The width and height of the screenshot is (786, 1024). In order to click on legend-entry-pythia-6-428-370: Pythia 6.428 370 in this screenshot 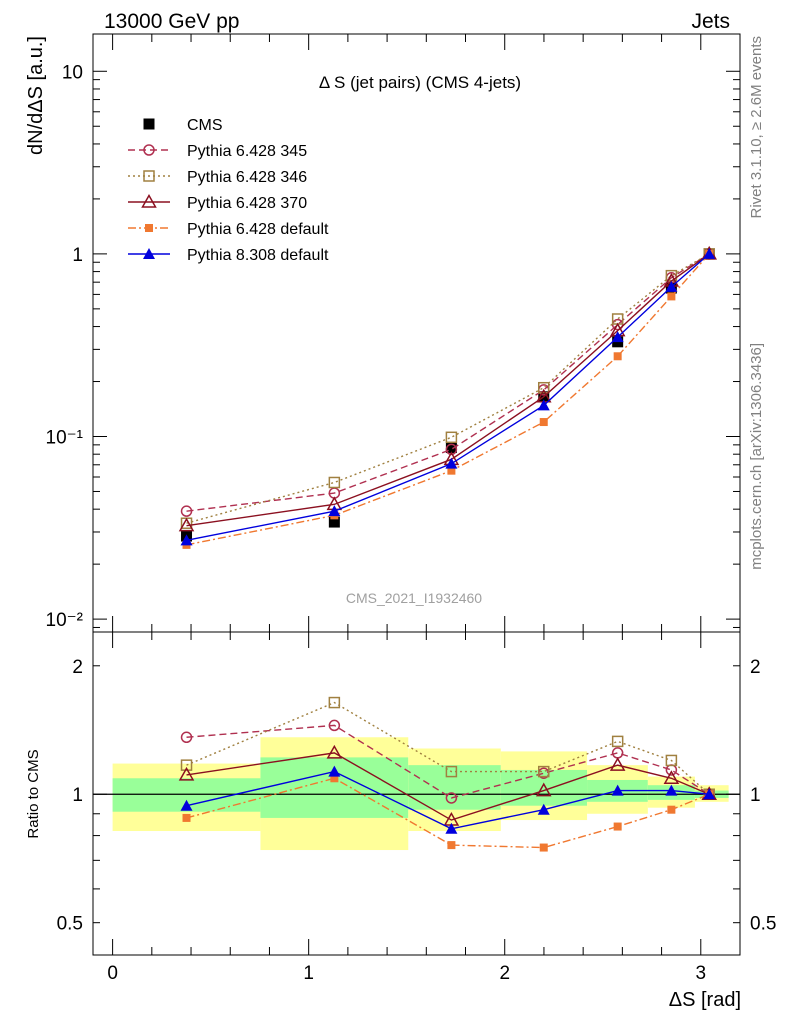, I will do `click(217, 202)`.